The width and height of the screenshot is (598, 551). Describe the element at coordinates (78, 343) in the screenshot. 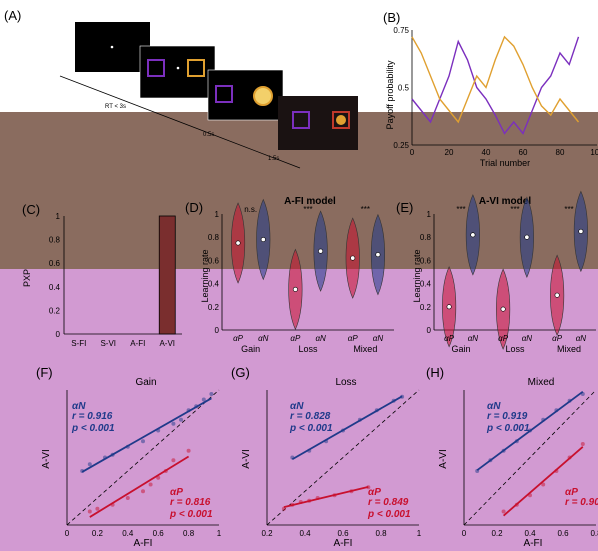

I see `panel-c-xtick-label: S-FI` at that location.